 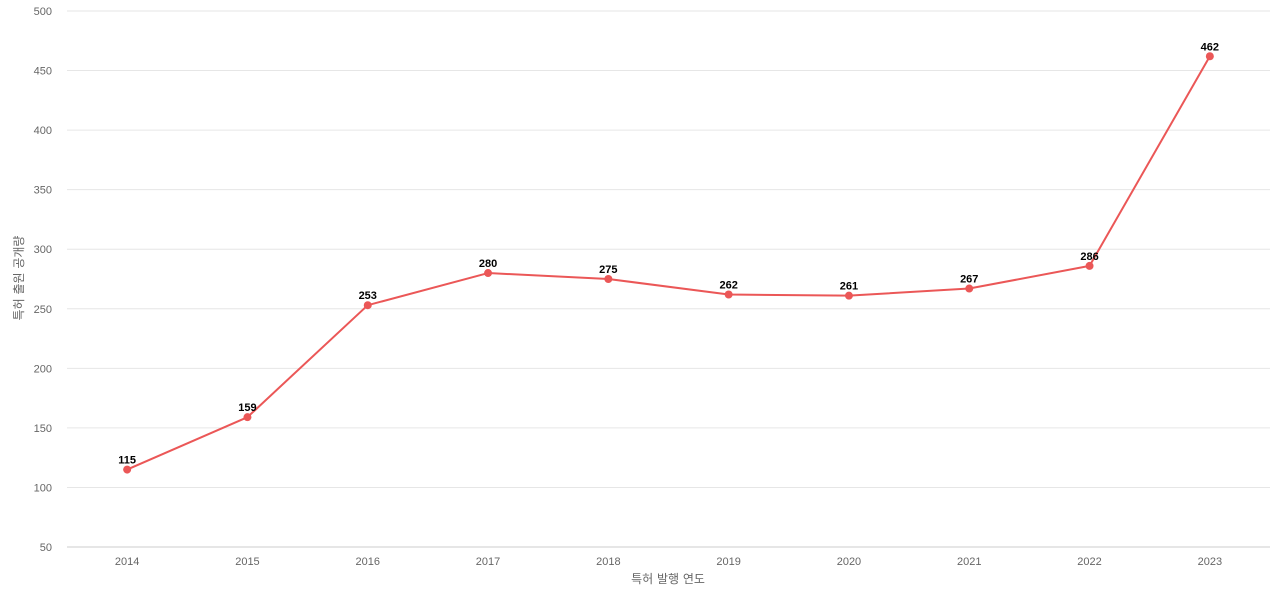 What do you see at coordinates (43, 250) in the screenshot?
I see `y-tick-label: 300` at bounding box center [43, 250].